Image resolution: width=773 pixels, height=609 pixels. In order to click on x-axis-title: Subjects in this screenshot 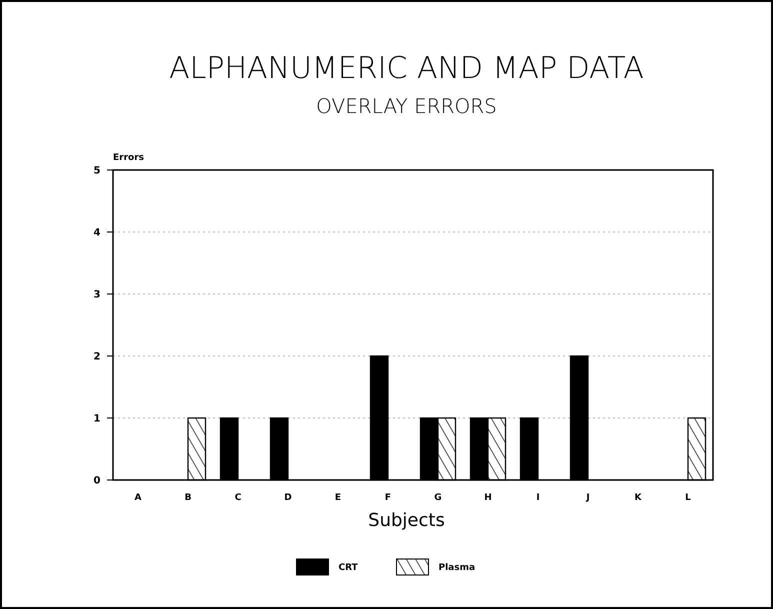, I will do `click(406, 520)`.